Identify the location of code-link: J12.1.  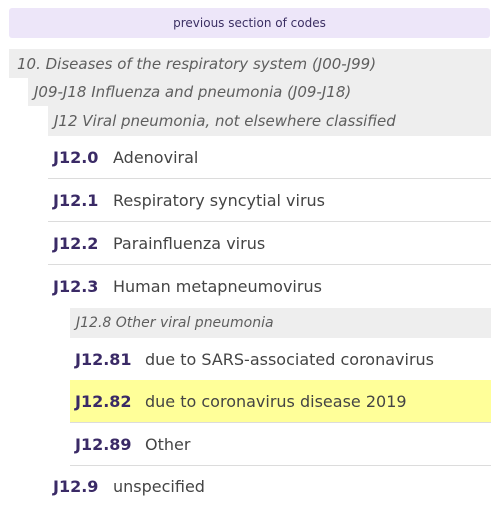
(76, 200).